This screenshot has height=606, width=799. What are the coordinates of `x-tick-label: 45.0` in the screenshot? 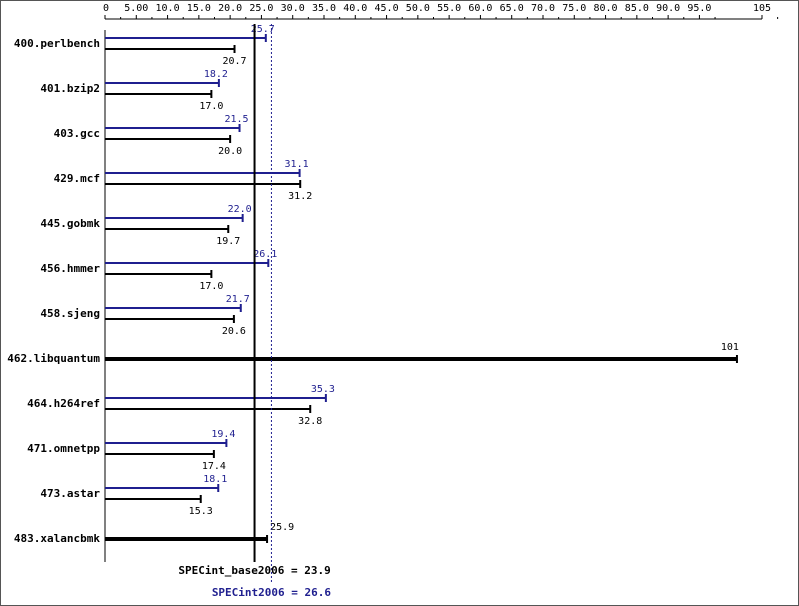 It's located at (387, 8).